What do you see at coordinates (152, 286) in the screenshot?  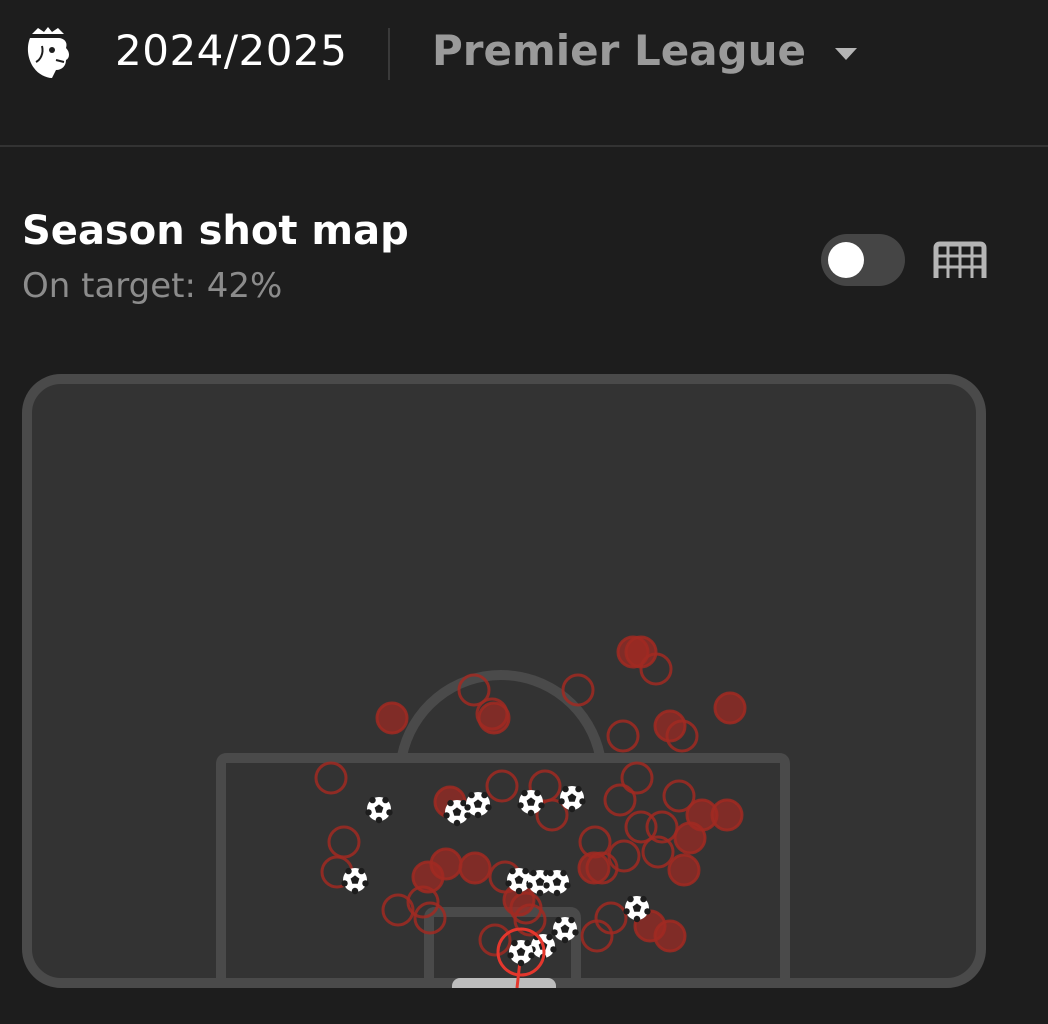 I see `on-target-stat: On target: 42%` at bounding box center [152, 286].